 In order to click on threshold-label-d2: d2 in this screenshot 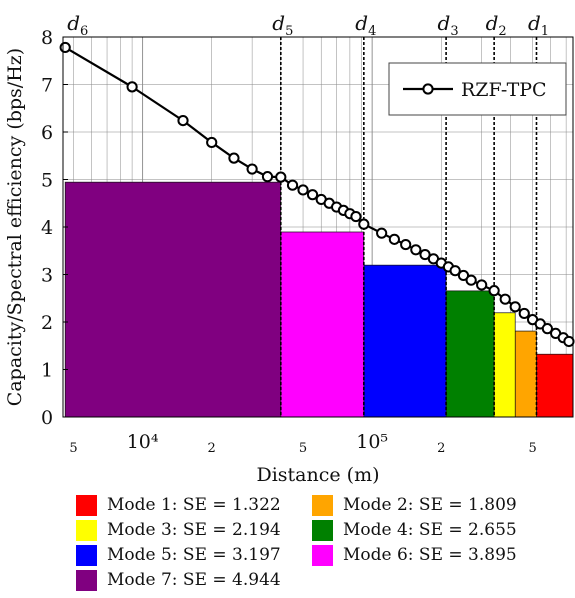, I will do `click(496, 25)`.